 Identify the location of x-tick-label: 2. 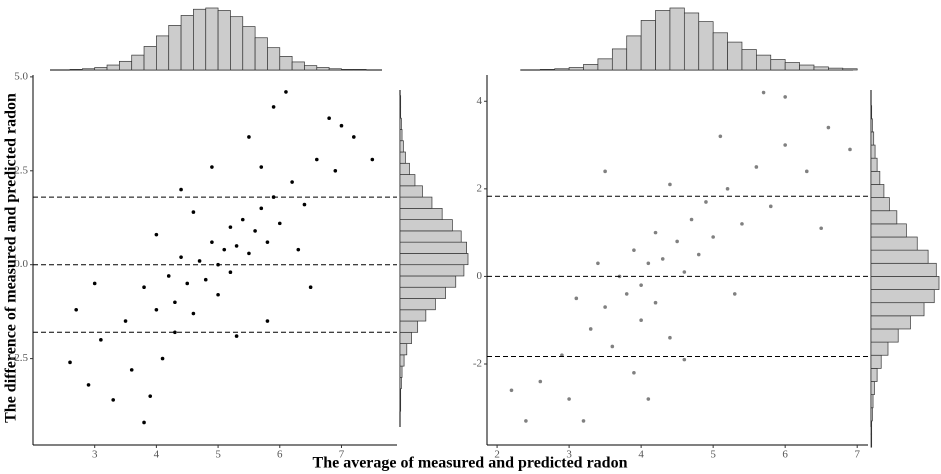
(497, 455).